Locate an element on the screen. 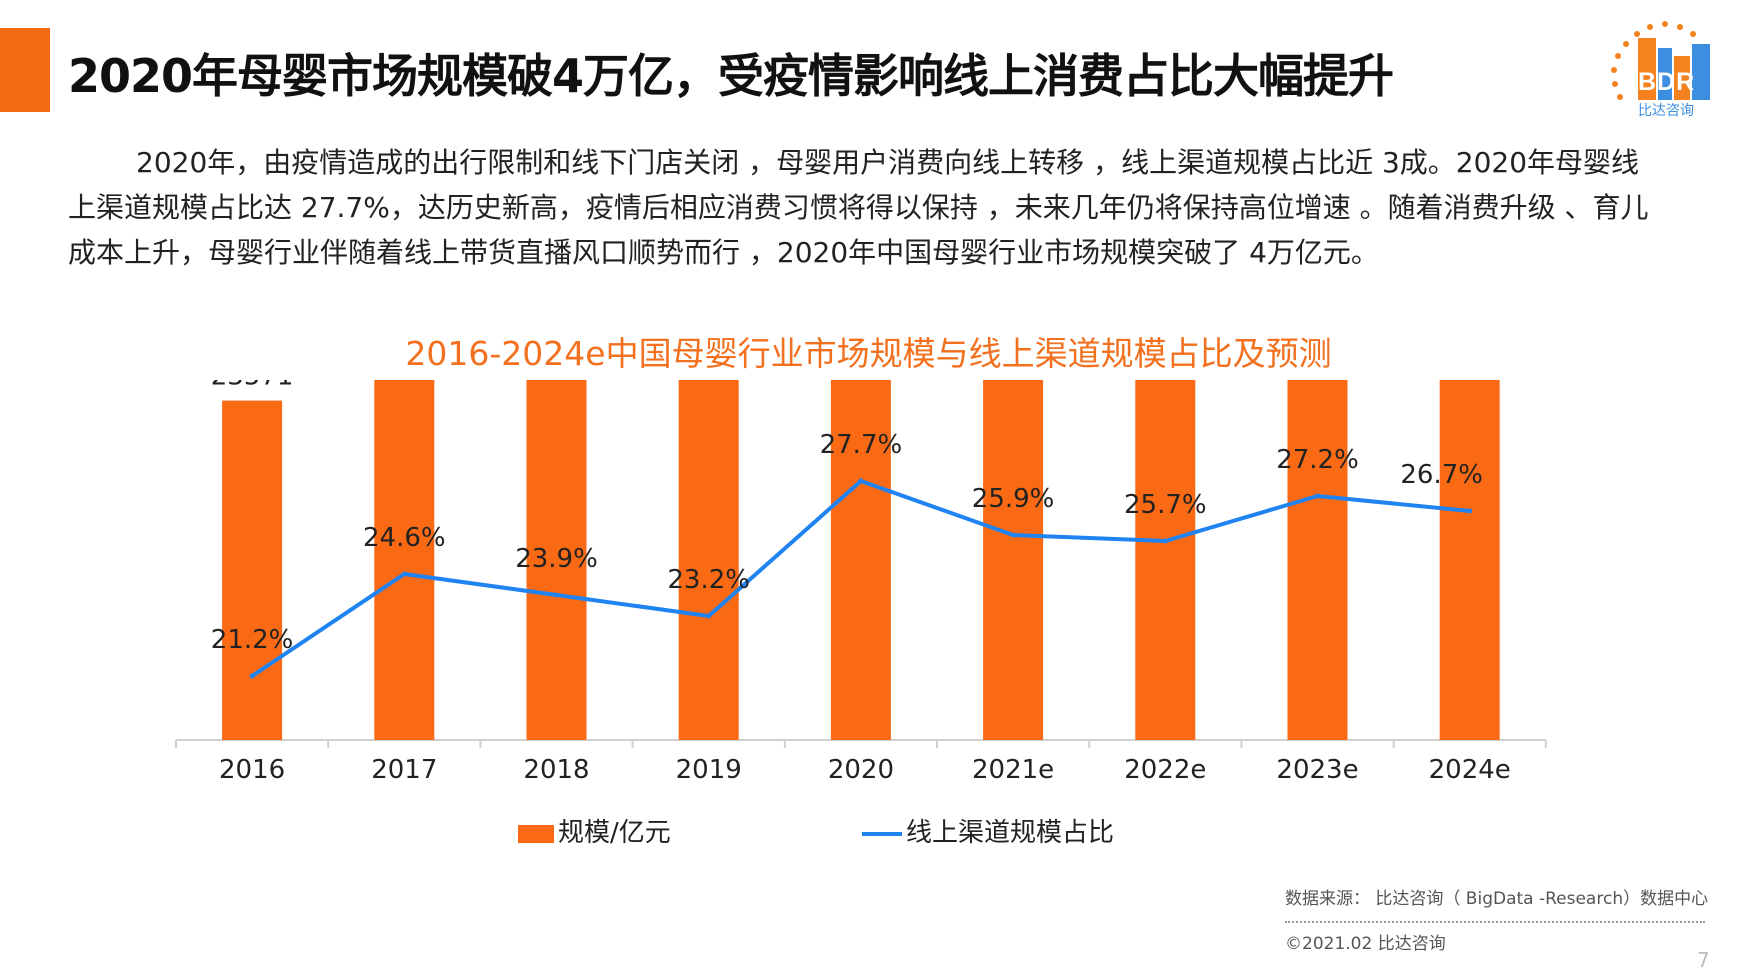 This screenshot has width=1737, height=979. footer-divider is located at coordinates (1495, 922).